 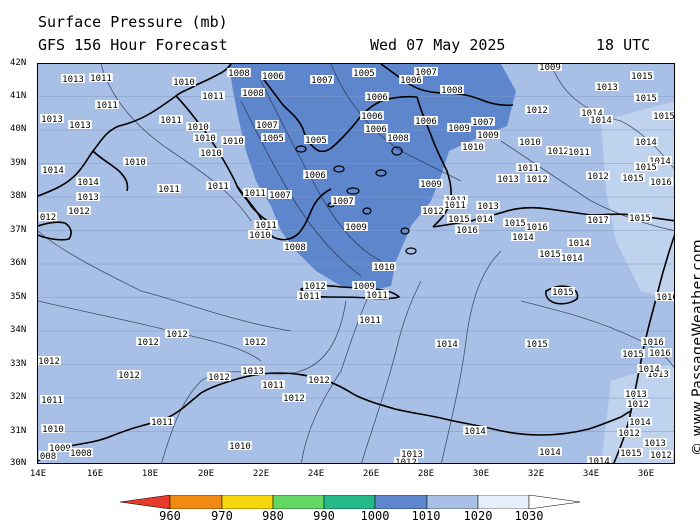 I want to click on isobar-label: 1017, so click(x=598, y=220).